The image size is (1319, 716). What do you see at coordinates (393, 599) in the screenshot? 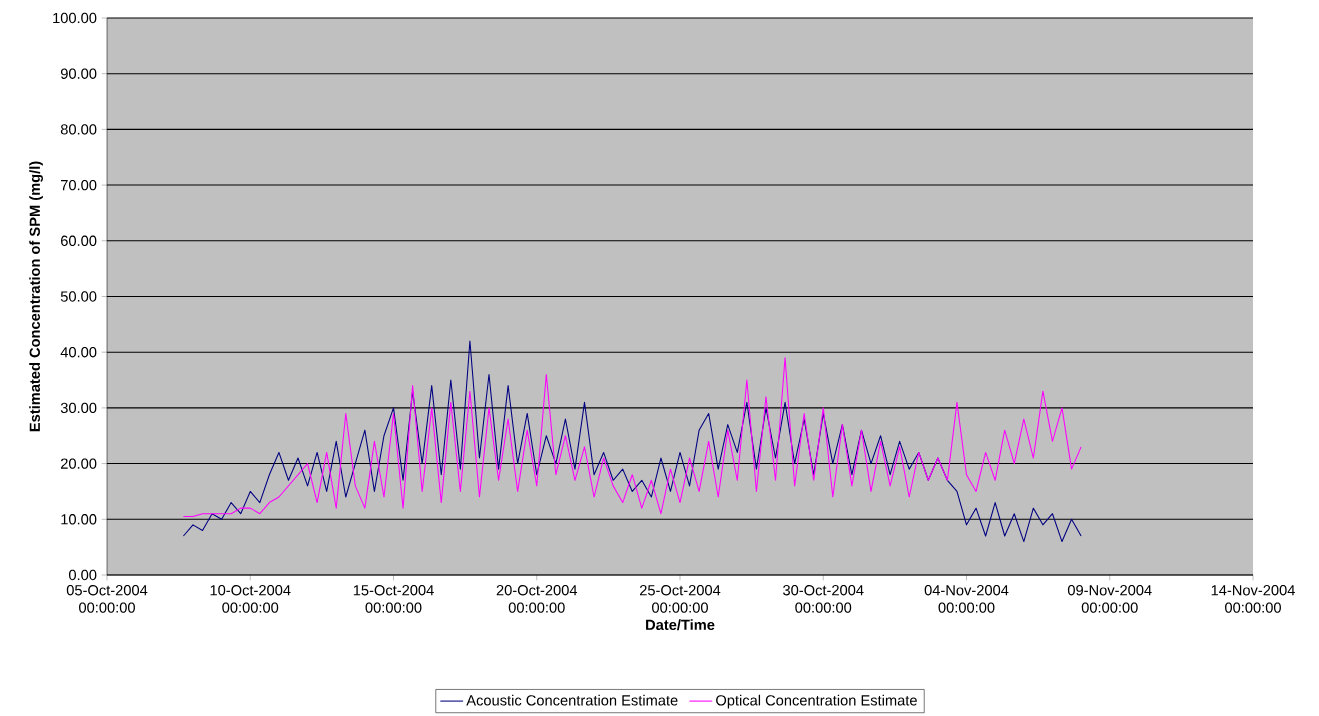
I see `x-tick-label: 15-Oct-2004 00:00:00` at bounding box center [393, 599].